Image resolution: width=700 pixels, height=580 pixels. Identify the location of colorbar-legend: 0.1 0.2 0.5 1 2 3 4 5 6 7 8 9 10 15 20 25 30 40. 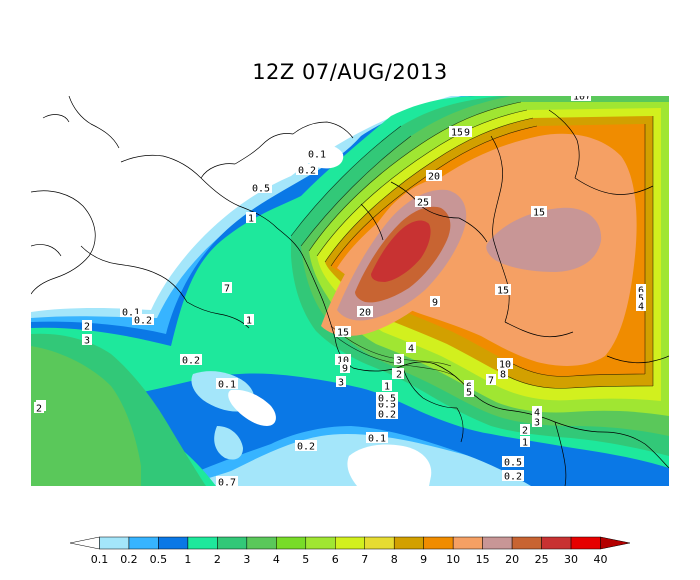
(350, 550).